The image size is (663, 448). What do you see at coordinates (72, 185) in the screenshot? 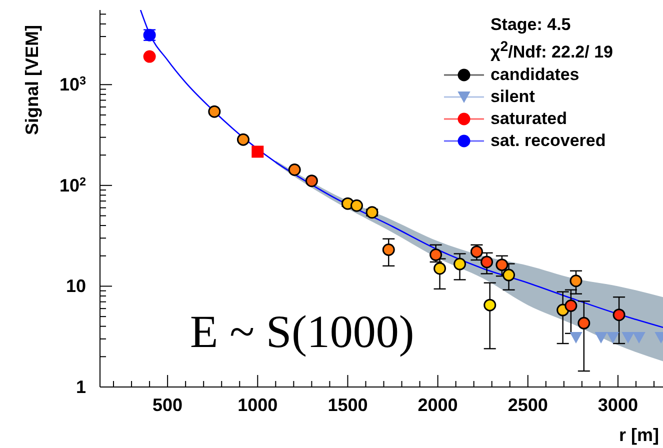
I see `y-tick-label: 10$^{2}$` at bounding box center [72, 185].